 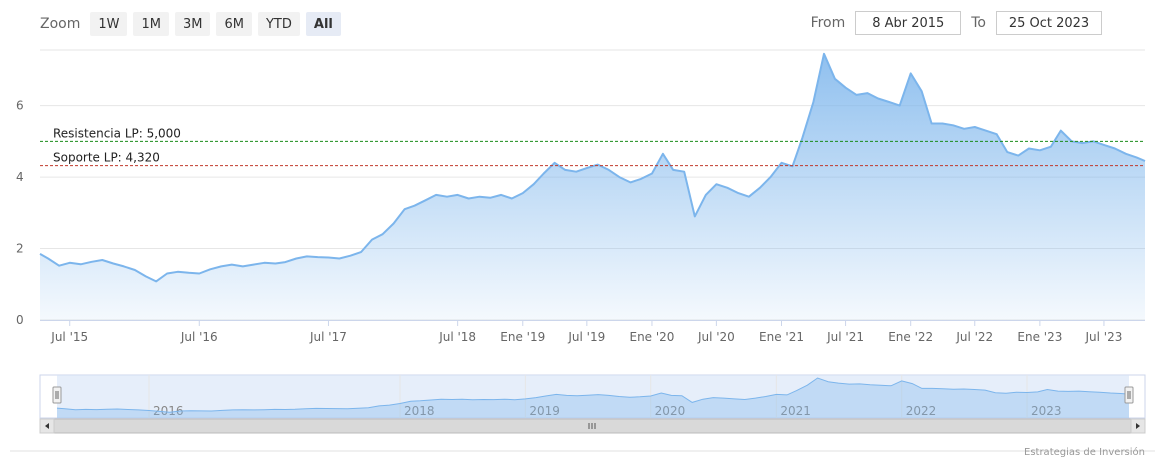 What do you see at coordinates (234, 24) in the screenshot?
I see `zoom-6m-button: 6M` at bounding box center [234, 24].